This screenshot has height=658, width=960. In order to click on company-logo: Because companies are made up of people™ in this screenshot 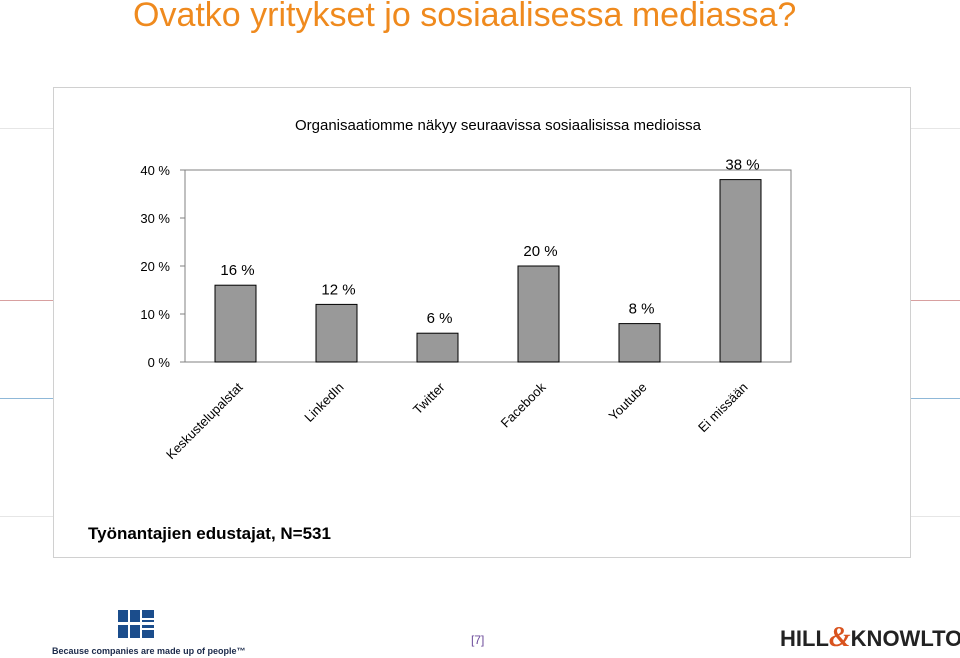, I will do `click(152, 632)`.